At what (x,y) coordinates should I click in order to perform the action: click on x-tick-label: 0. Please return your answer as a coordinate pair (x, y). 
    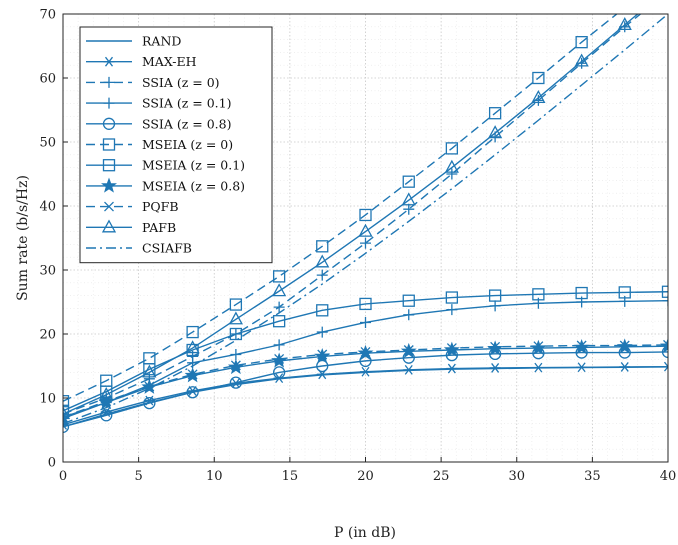
    Looking at the image, I should click on (63, 476).